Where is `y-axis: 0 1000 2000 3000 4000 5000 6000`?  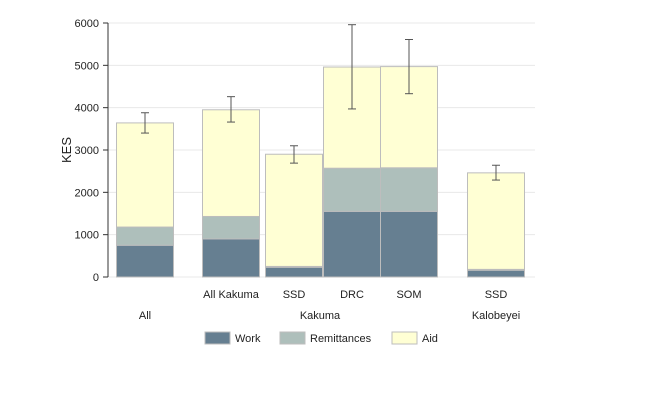 y-axis: 0 1000 2000 3000 4000 5000 6000 is located at coordinates (92, 151).